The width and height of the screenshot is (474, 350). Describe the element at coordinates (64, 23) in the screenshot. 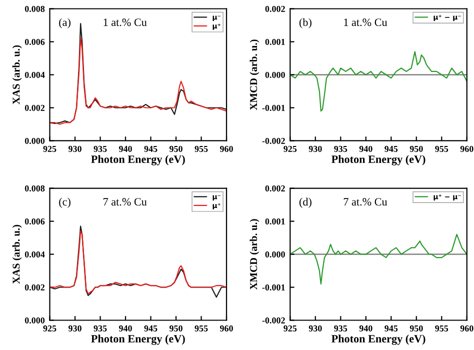

I see `annotation: (a)` at that location.